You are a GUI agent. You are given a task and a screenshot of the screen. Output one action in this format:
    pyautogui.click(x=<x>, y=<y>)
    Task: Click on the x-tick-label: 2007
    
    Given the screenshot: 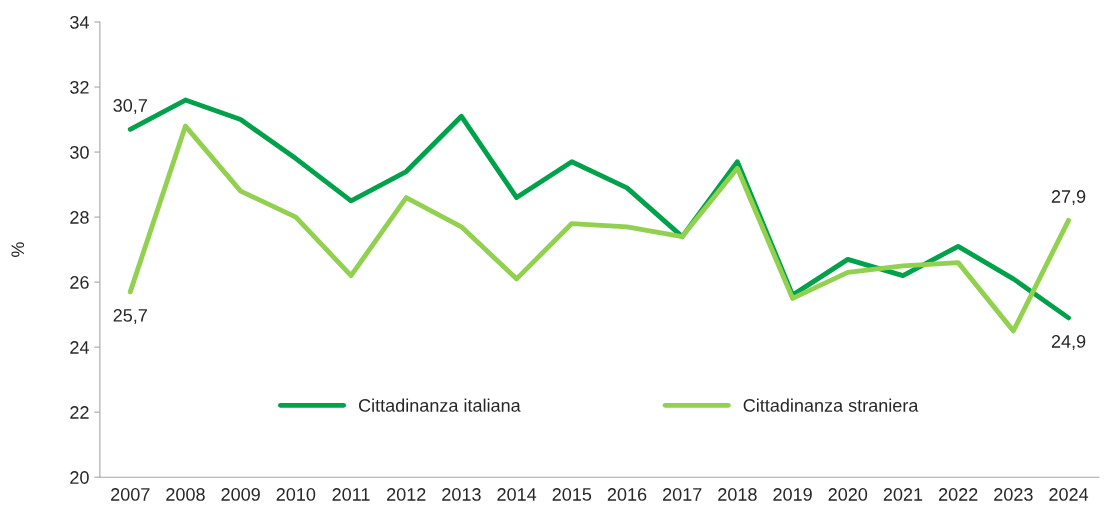 What is the action you would take?
    pyautogui.click(x=130, y=494)
    